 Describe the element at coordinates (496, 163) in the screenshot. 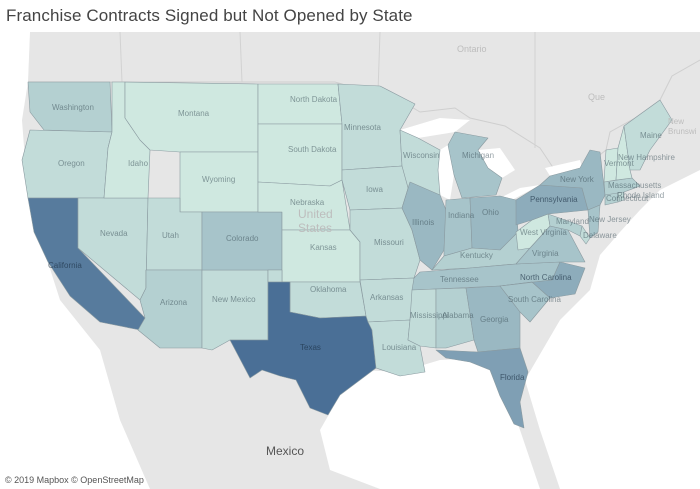

I see `lake-huron` at that location.